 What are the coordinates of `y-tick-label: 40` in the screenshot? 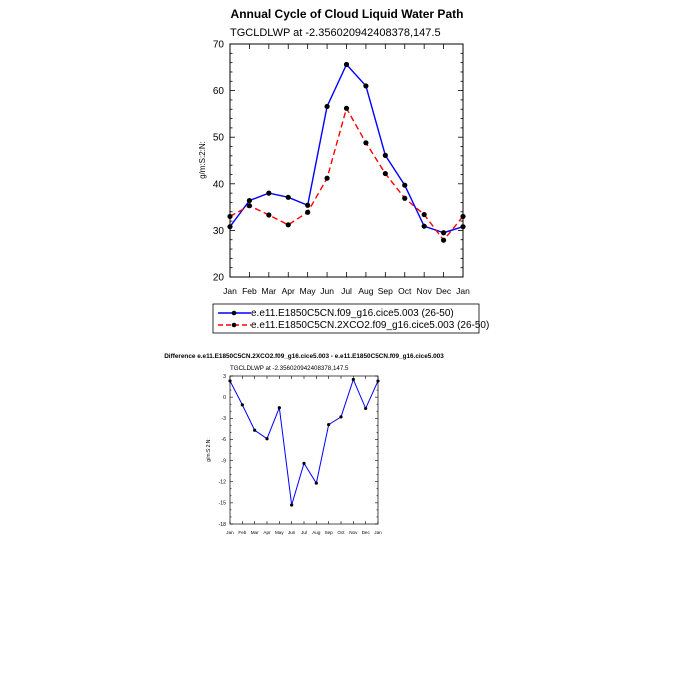 It's located at (219, 184).